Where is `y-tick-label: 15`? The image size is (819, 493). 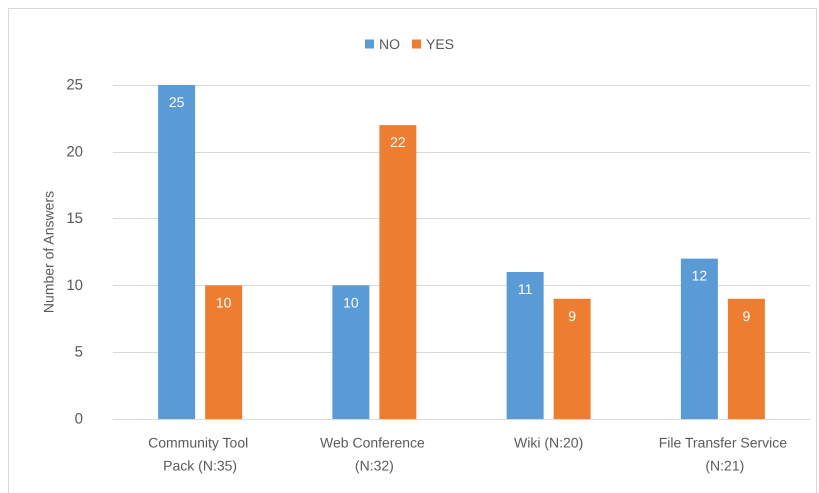
y-tick-label: 15 is located at coordinates (74, 219).